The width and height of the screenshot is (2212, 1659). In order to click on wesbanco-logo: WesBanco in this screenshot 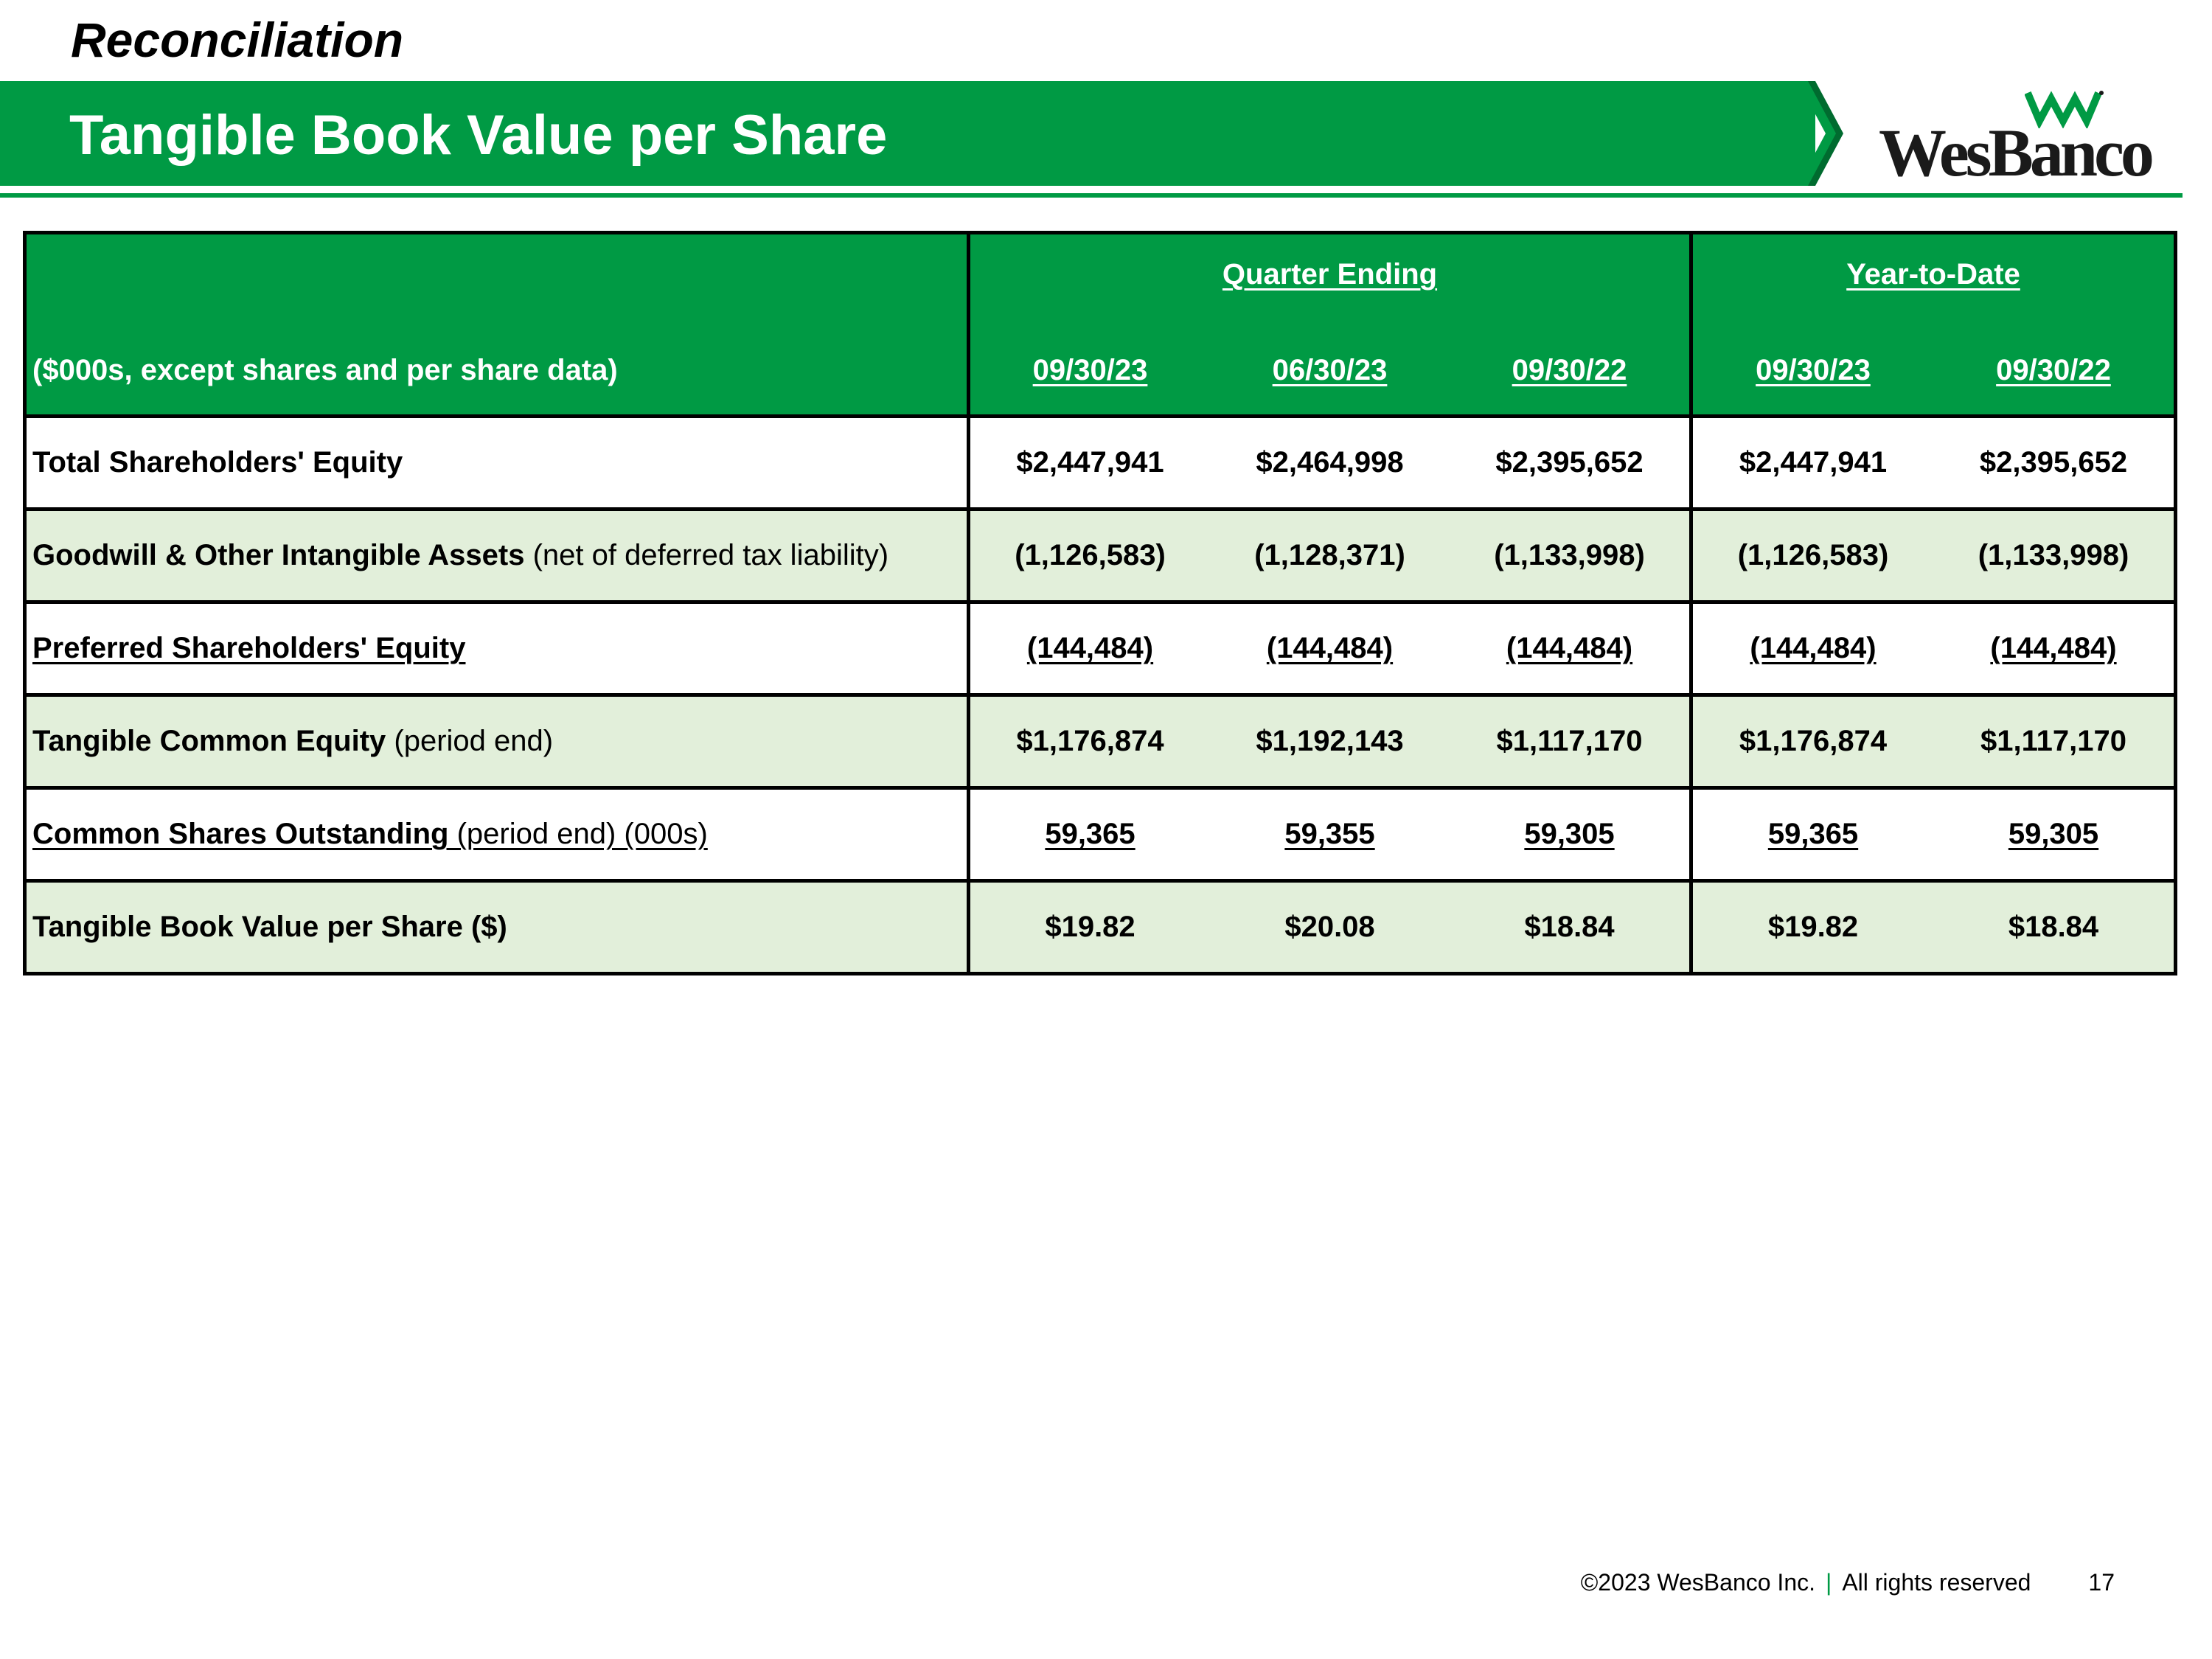, I will do `click(2016, 138)`.